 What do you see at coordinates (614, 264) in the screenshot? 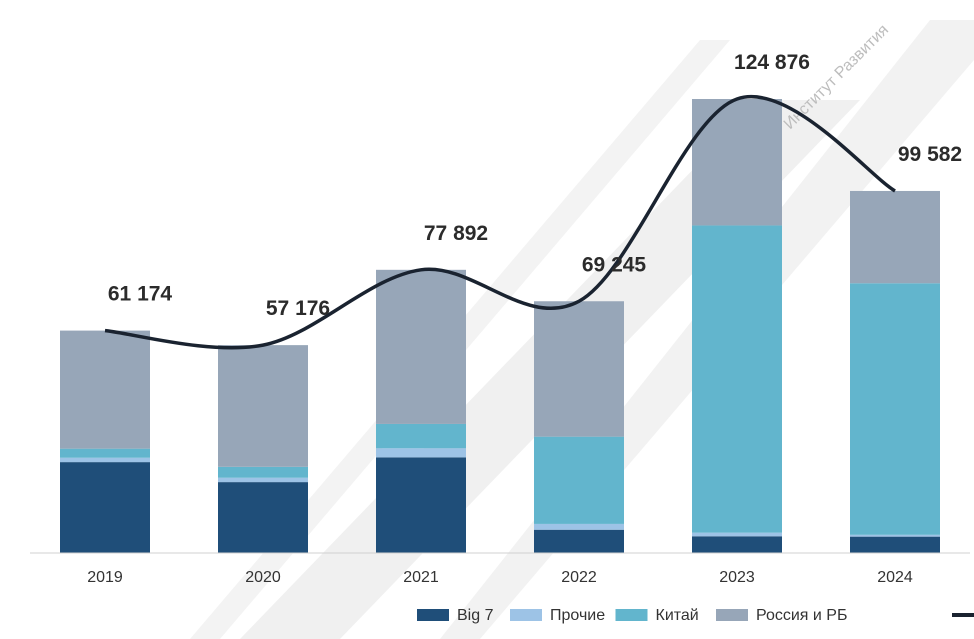
I see `total-label-2022: 69 245` at bounding box center [614, 264].